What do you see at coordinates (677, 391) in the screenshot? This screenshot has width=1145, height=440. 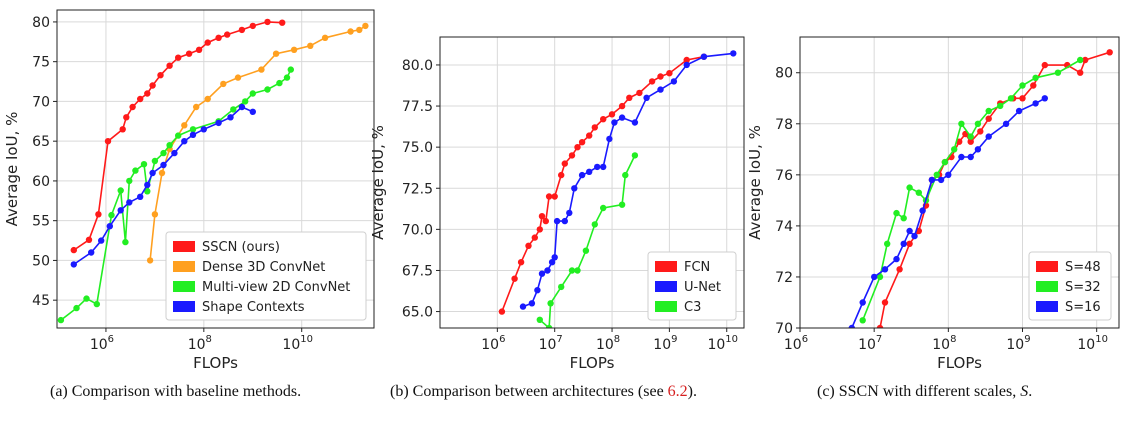 I see `caption-b-ref-link: 6.2` at bounding box center [677, 391].